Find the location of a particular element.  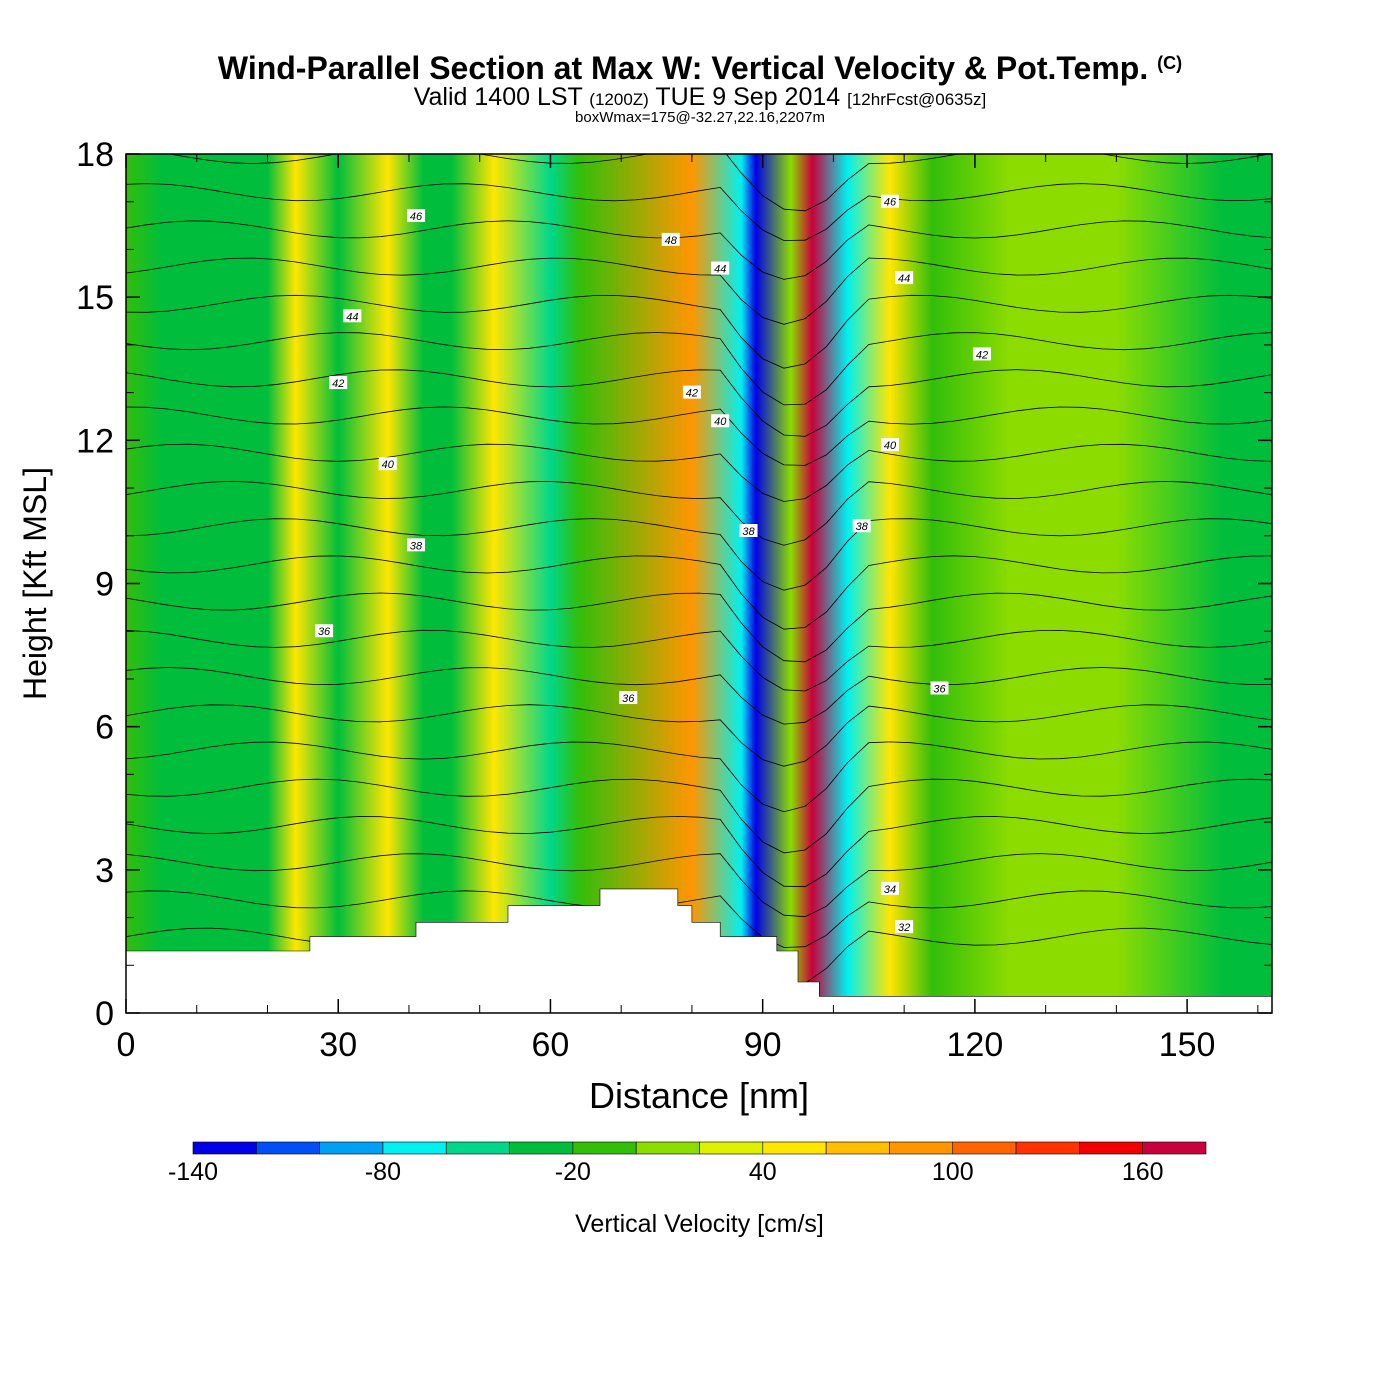

contour-label: 48 is located at coordinates (670, 239).